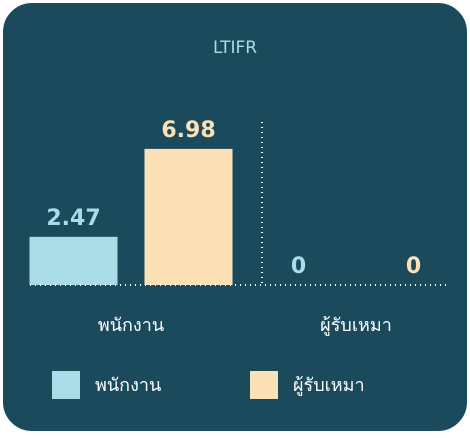  What do you see at coordinates (131, 325) in the screenshot?
I see `x-tick-label: พนักงาน` at bounding box center [131, 325].